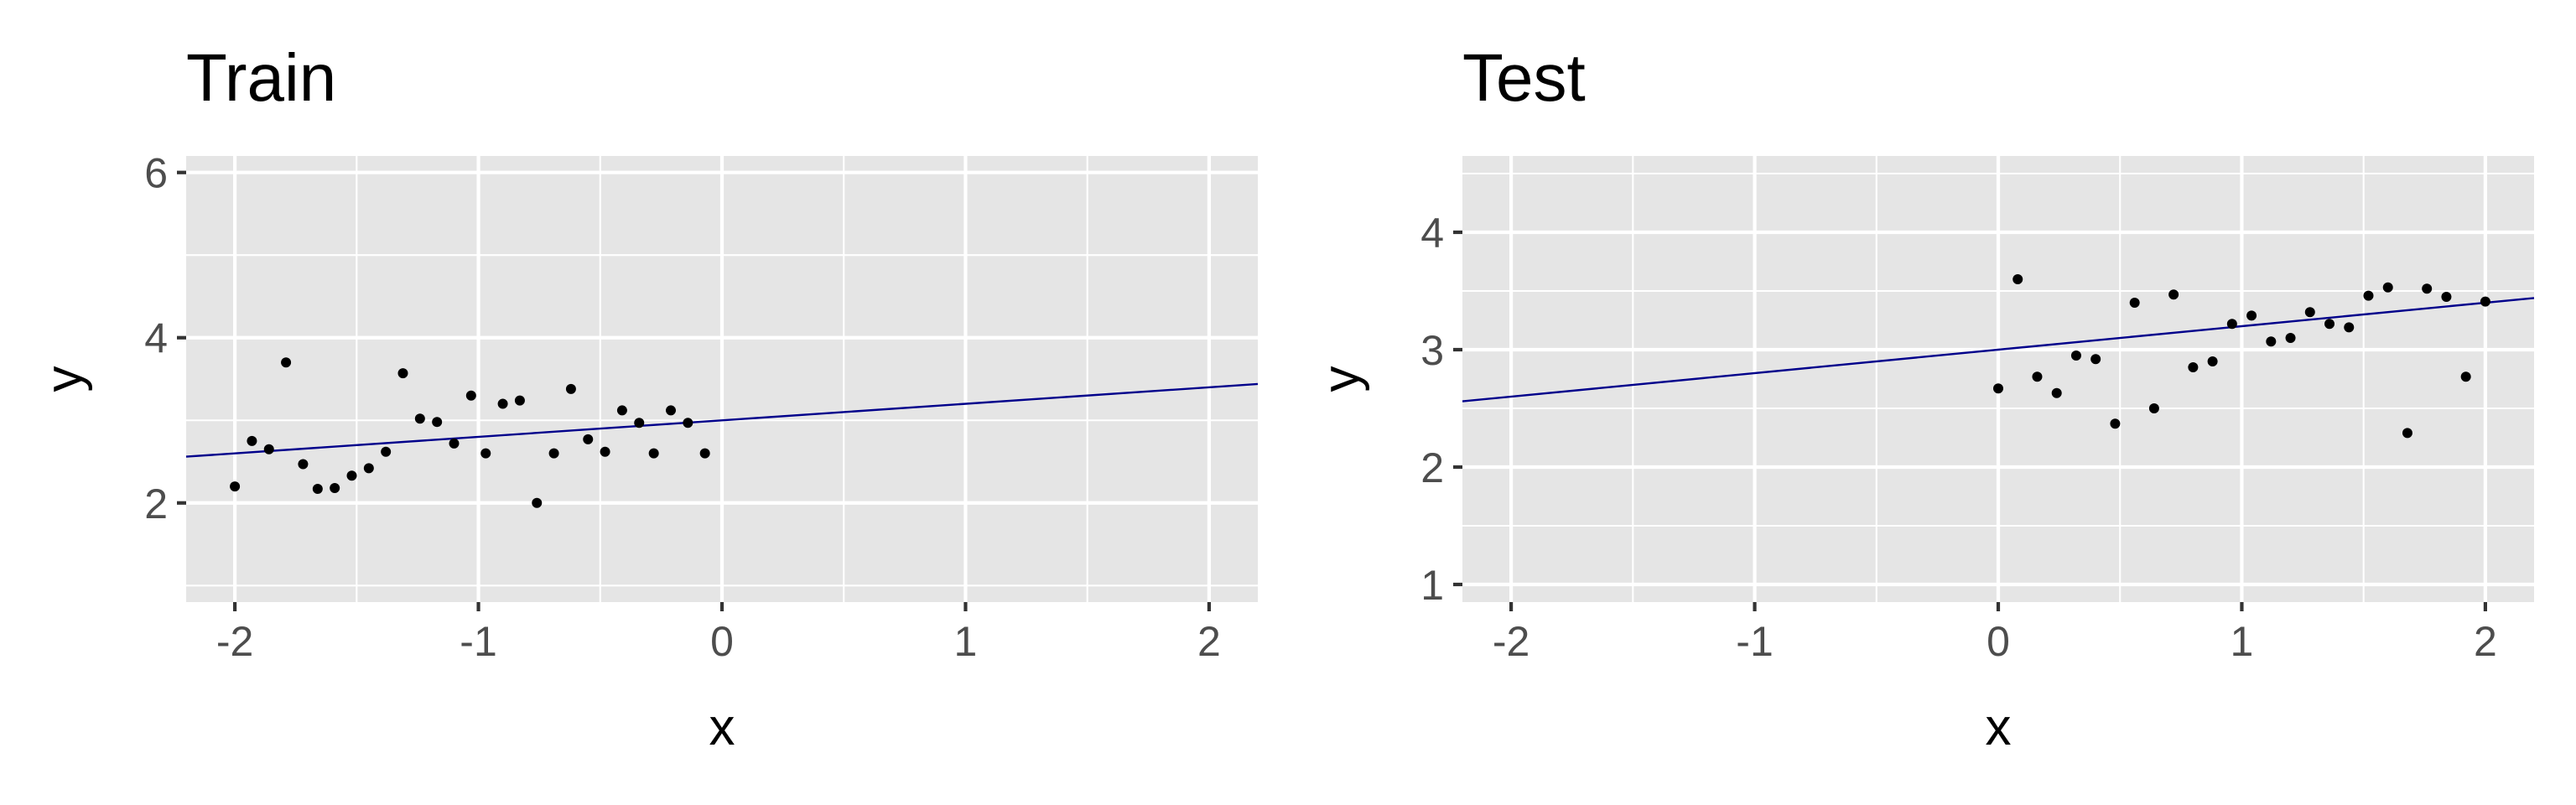  I want to click on y-tick-label: 3, so click(1432, 350).